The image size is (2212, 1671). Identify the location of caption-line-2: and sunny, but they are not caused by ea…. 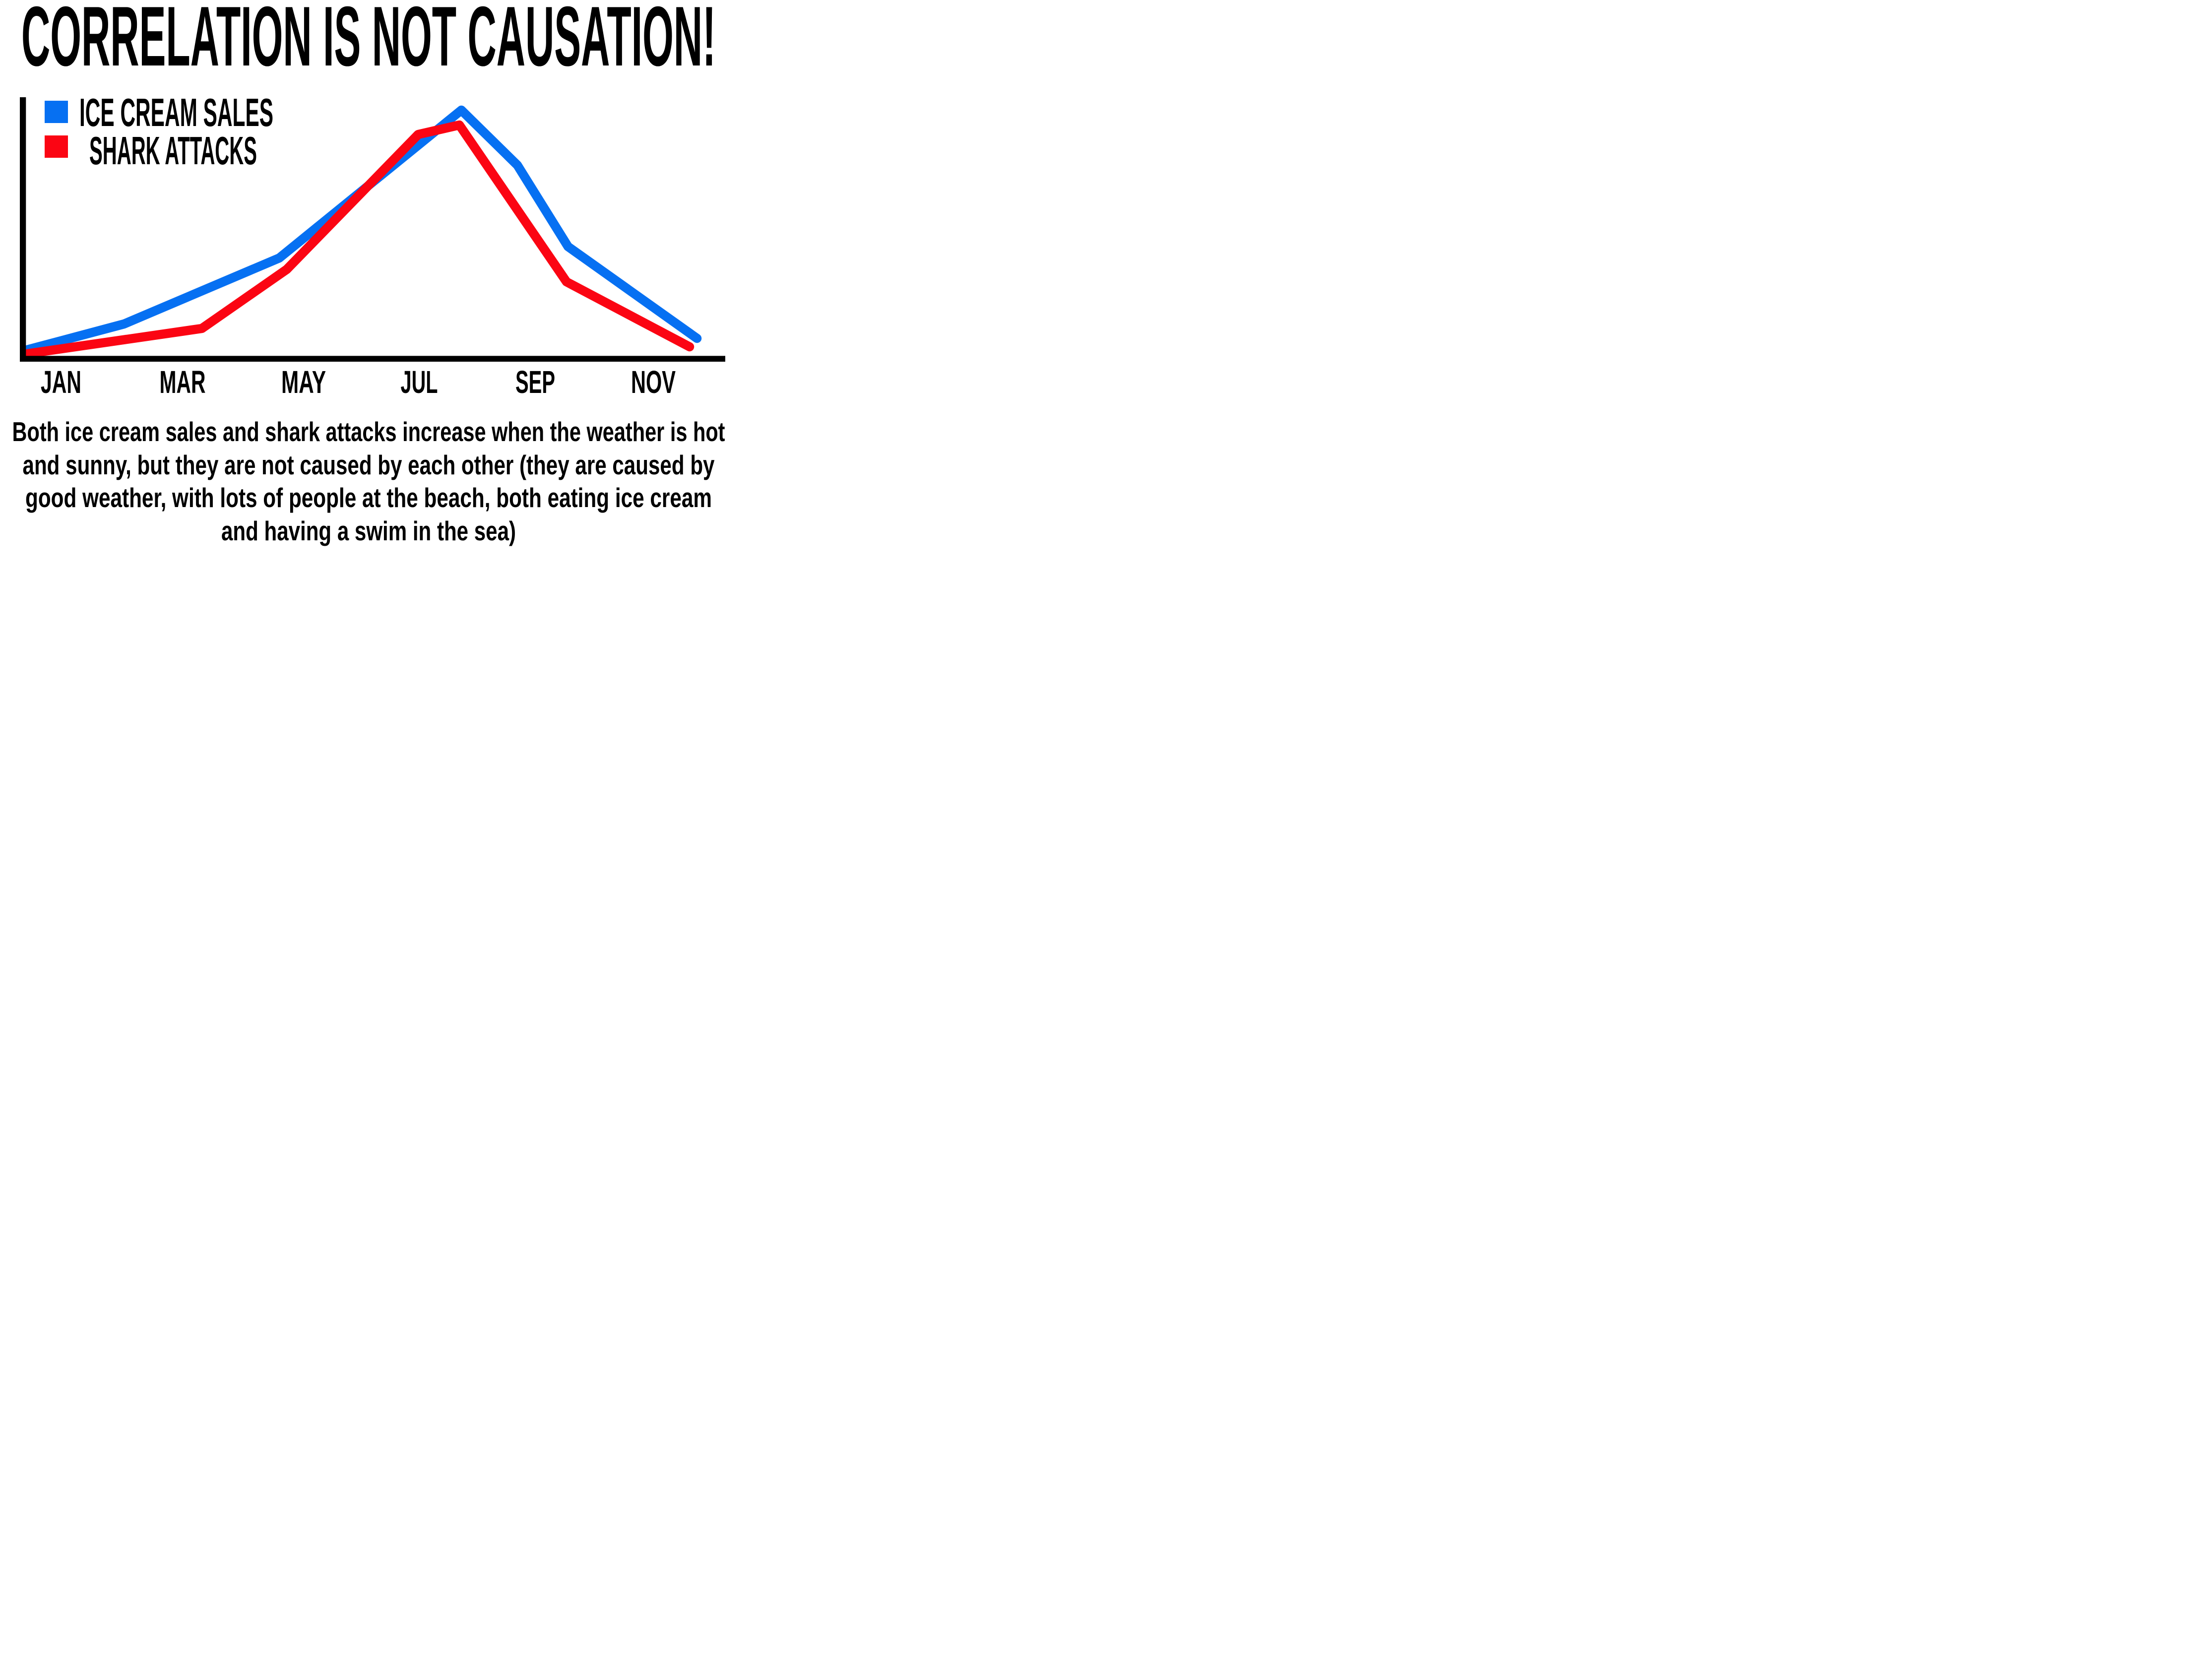
(369, 465).